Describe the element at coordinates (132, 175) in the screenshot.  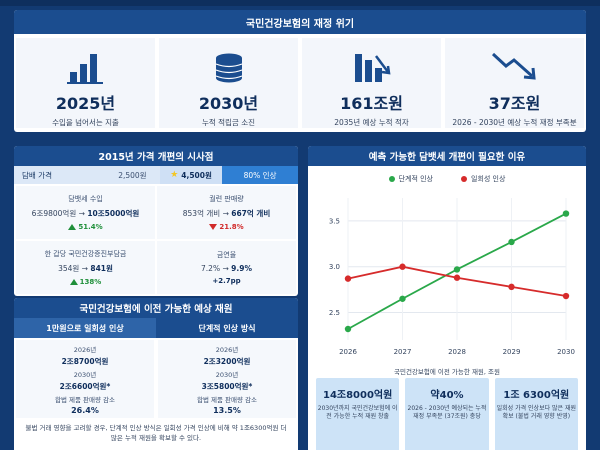
I see `price-before: 2,500원` at that location.